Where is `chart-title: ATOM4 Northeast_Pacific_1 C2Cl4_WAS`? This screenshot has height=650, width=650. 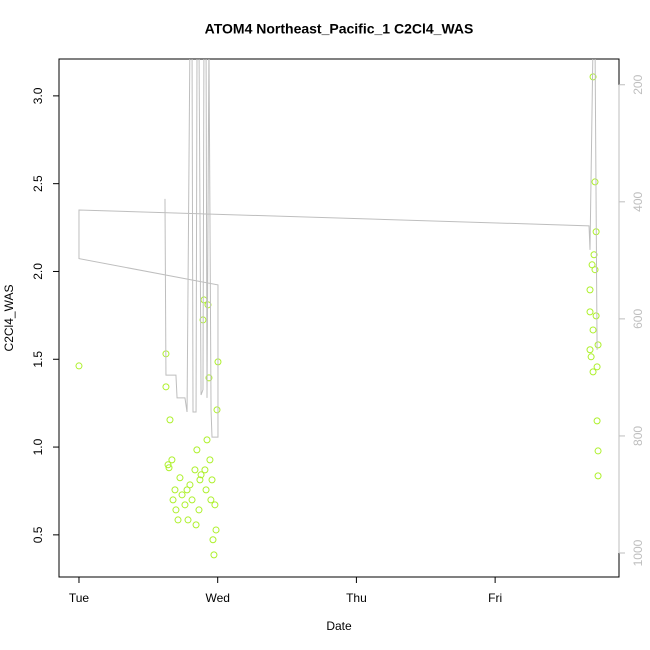
chart-title: ATOM4 Northeast_Pacific_1 C2Cl4_WAS is located at coordinates (339, 29).